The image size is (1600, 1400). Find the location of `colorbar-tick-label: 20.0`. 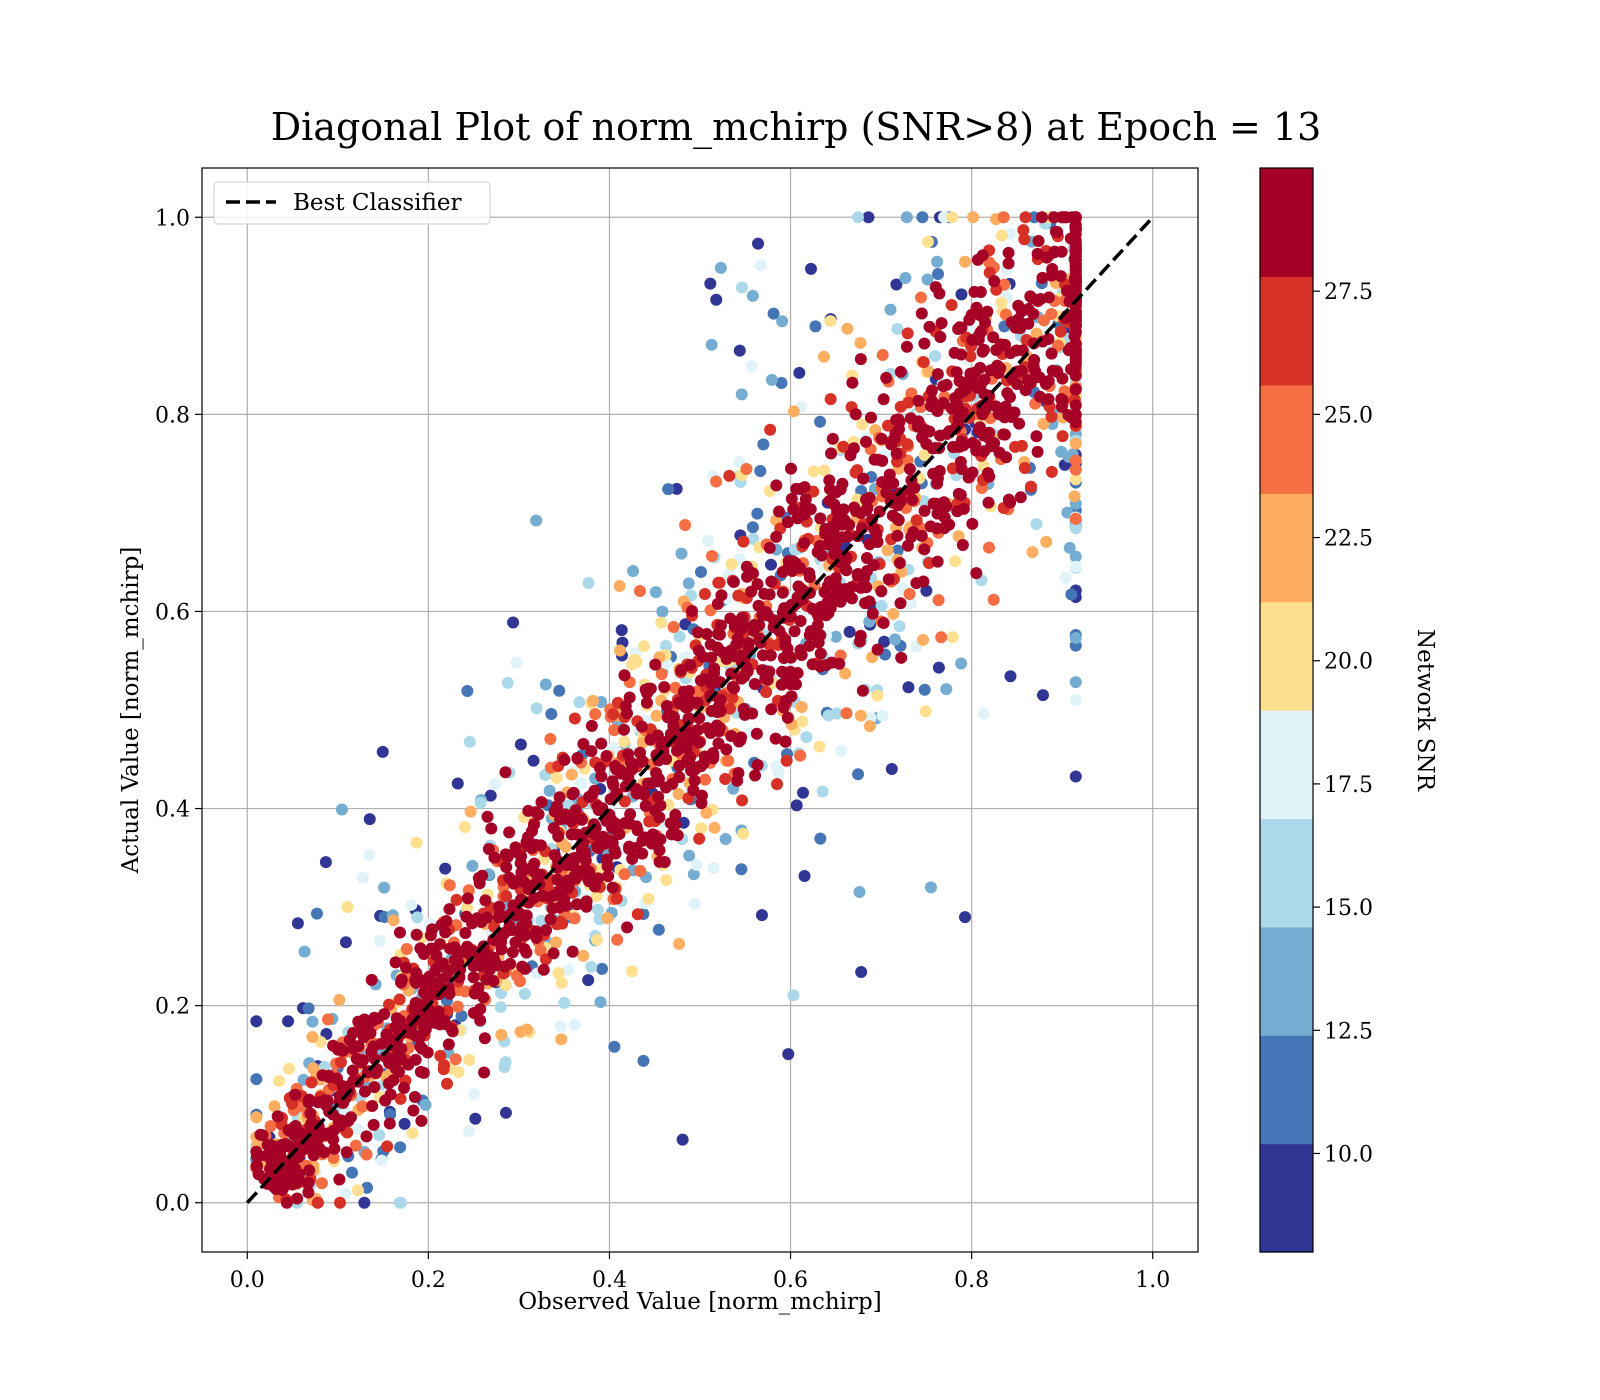

colorbar-tick-label: 20.0 is located at coordinates (1348, 662).